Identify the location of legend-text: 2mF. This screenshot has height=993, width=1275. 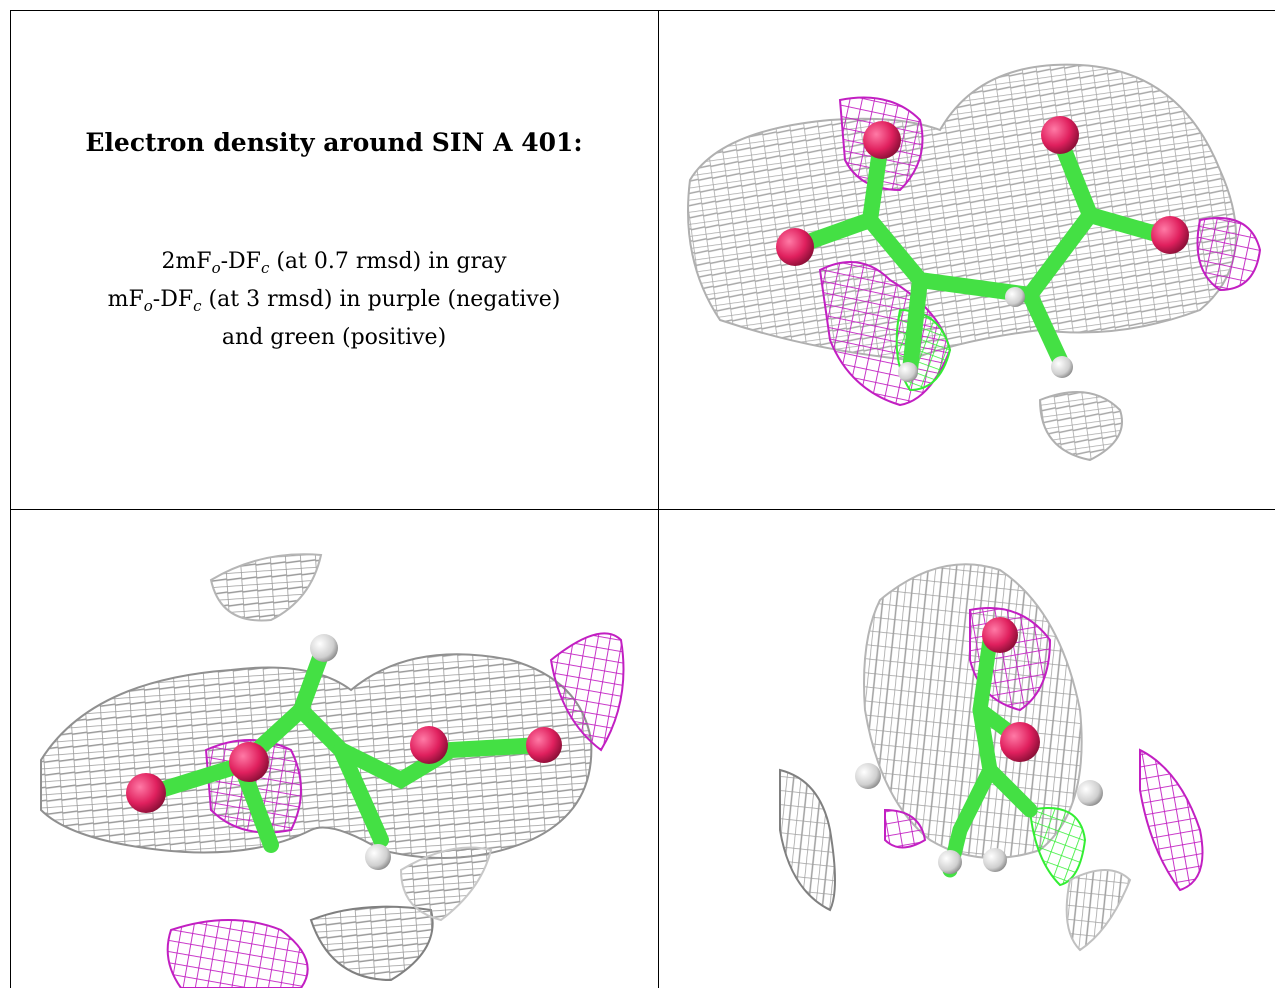
(186, 261).